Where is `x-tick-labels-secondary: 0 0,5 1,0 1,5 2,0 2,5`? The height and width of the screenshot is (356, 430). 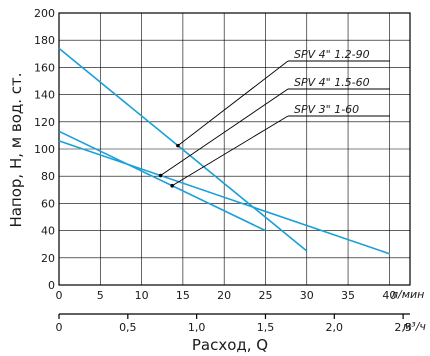
x-tick-labels-secondary: 0 0,5 1,0 1,5 2,0 2,5 is located at coordinates (234, 324).